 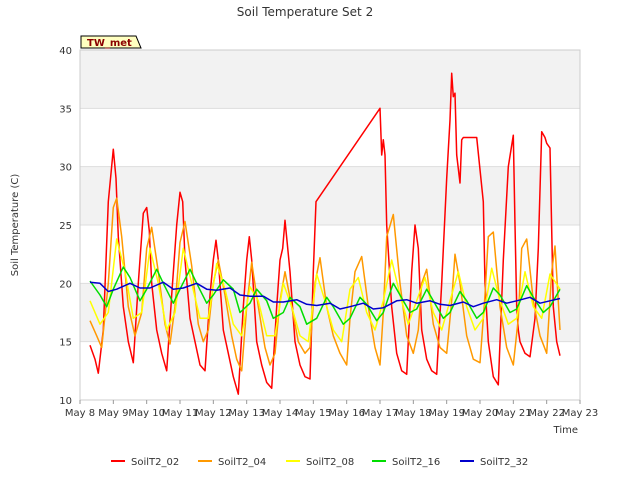 I want to click on y-axis-ticks: 10 15 20 25 30 35 40, so click(x=65, y=226).